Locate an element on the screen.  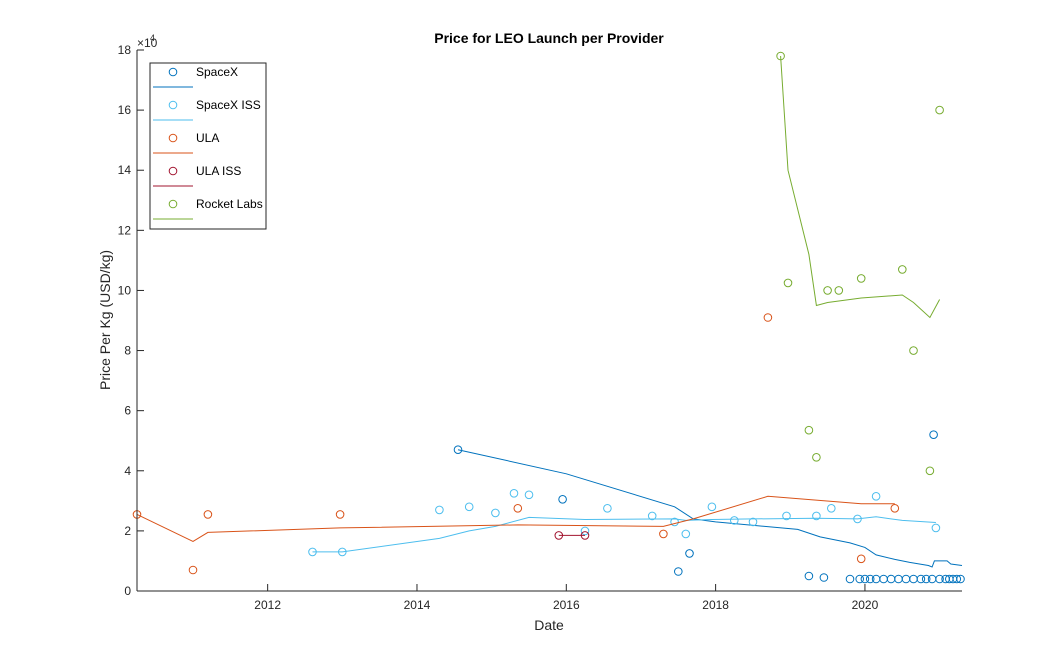
series-2-trend-line is located at coordinates (515, 518).